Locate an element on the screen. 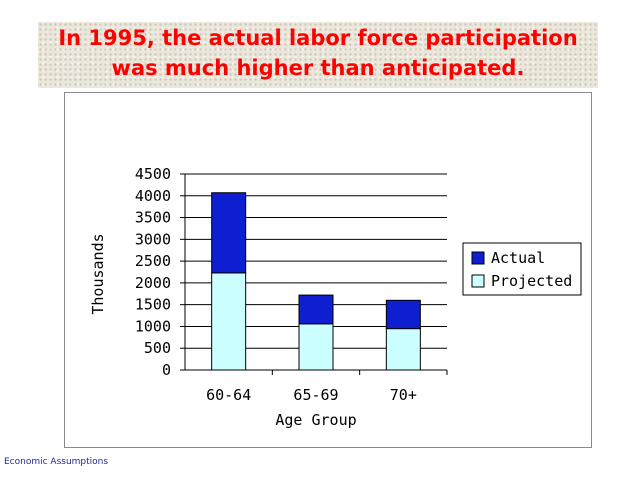 Image resolution: width=640 pixels, height=480 pixels. x-tick-label: 70+ is located at coordinates (403, 395).